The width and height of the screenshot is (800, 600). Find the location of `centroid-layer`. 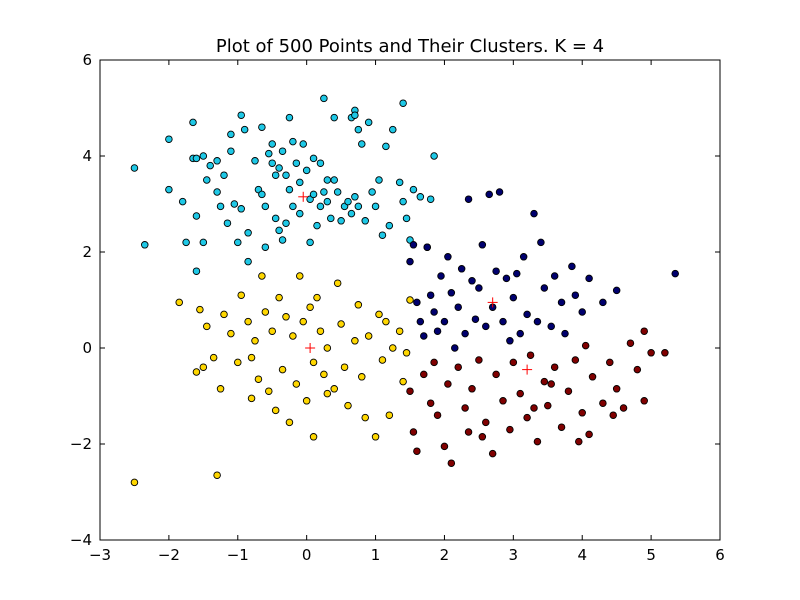

centroid-layer is located at coordinates (415, 283).